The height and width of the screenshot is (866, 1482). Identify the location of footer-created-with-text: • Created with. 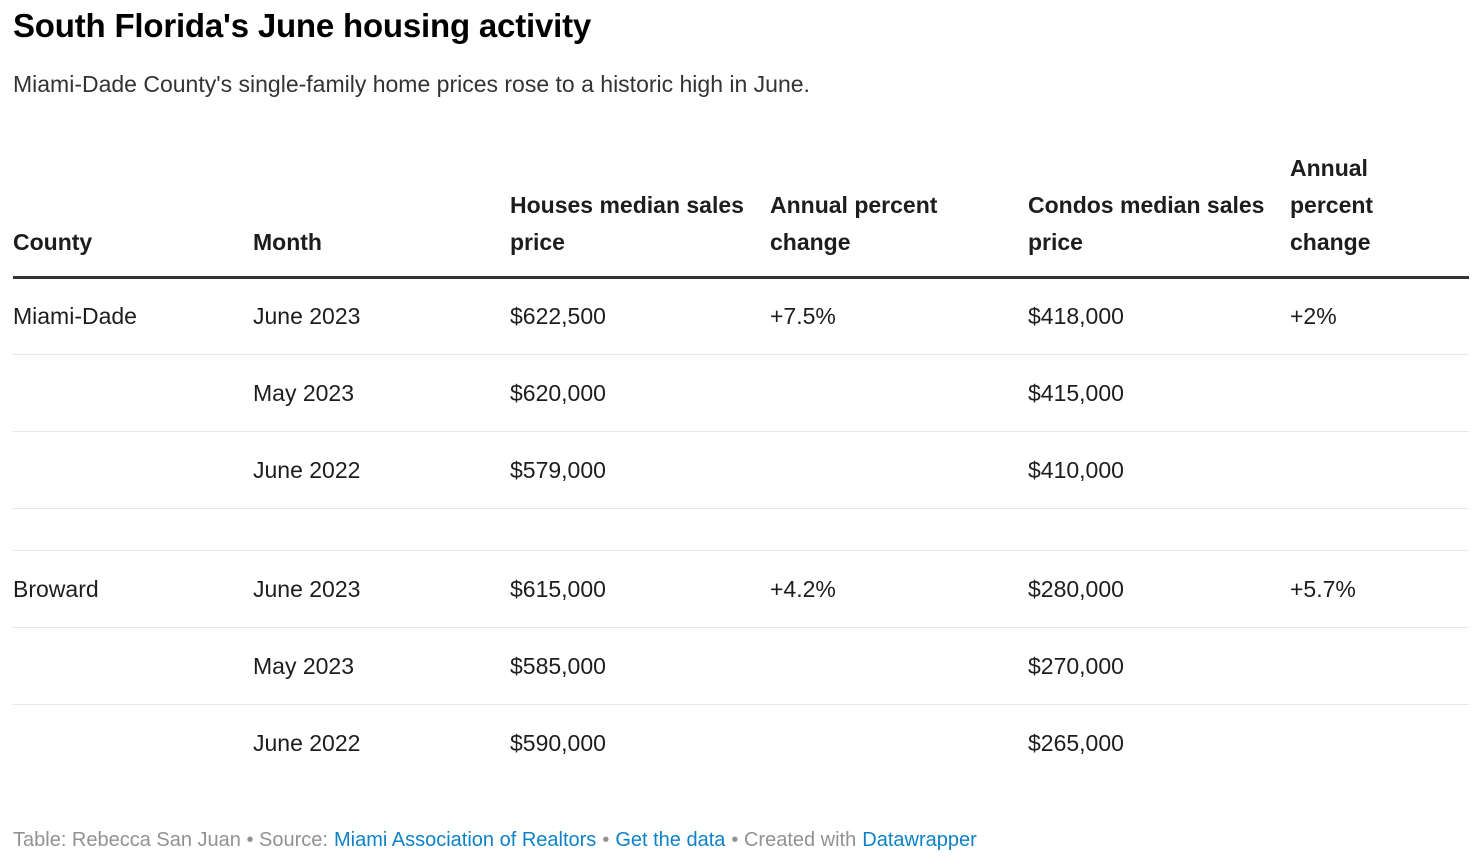
(794, 840).